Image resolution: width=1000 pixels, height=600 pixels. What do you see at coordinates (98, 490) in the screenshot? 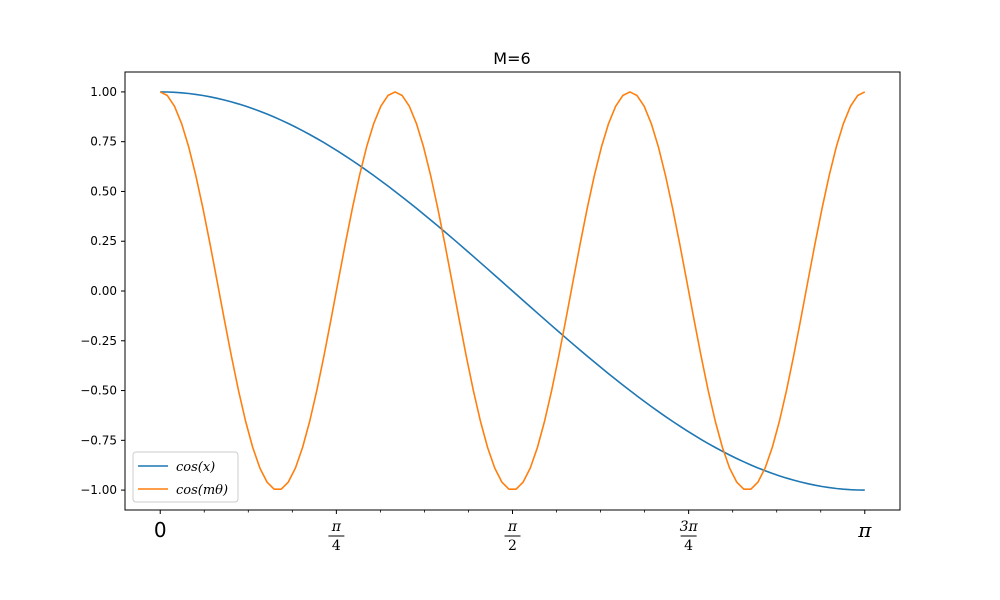
I see `y-tick-label: −1.00` at bounding box center [98, 490].